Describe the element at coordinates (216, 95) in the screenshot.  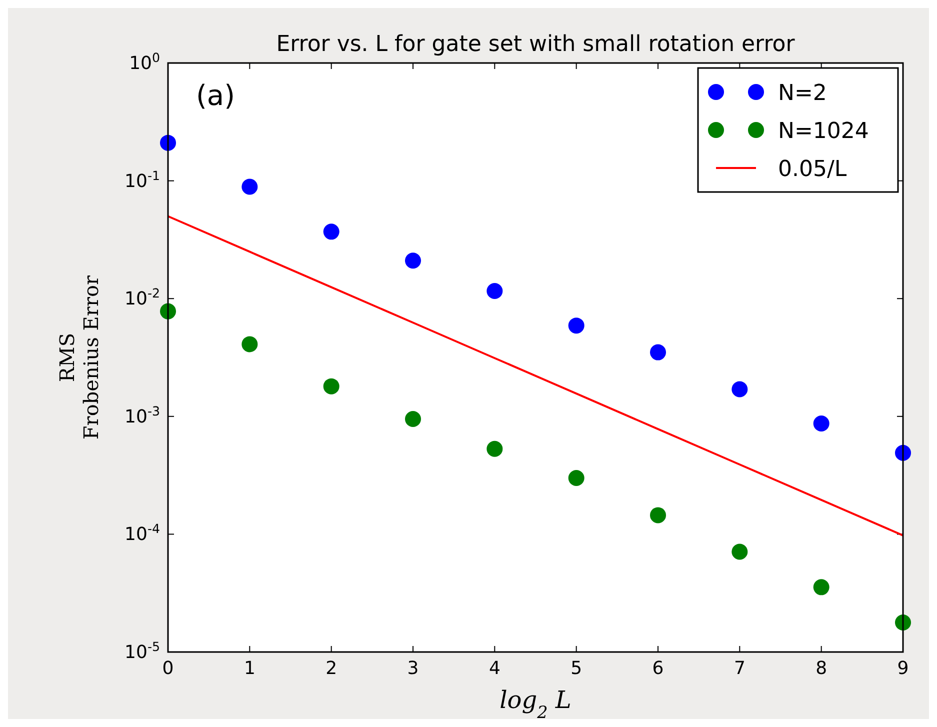
I see `annotation: (a)` at that location.